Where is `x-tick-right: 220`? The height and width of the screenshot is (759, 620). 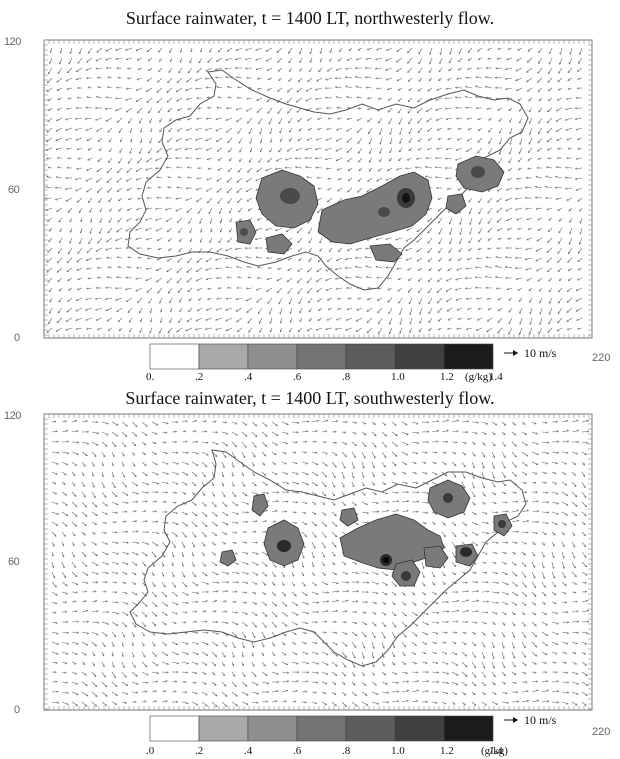
x-tick-right: 220 is located at coordinates (601, 732).